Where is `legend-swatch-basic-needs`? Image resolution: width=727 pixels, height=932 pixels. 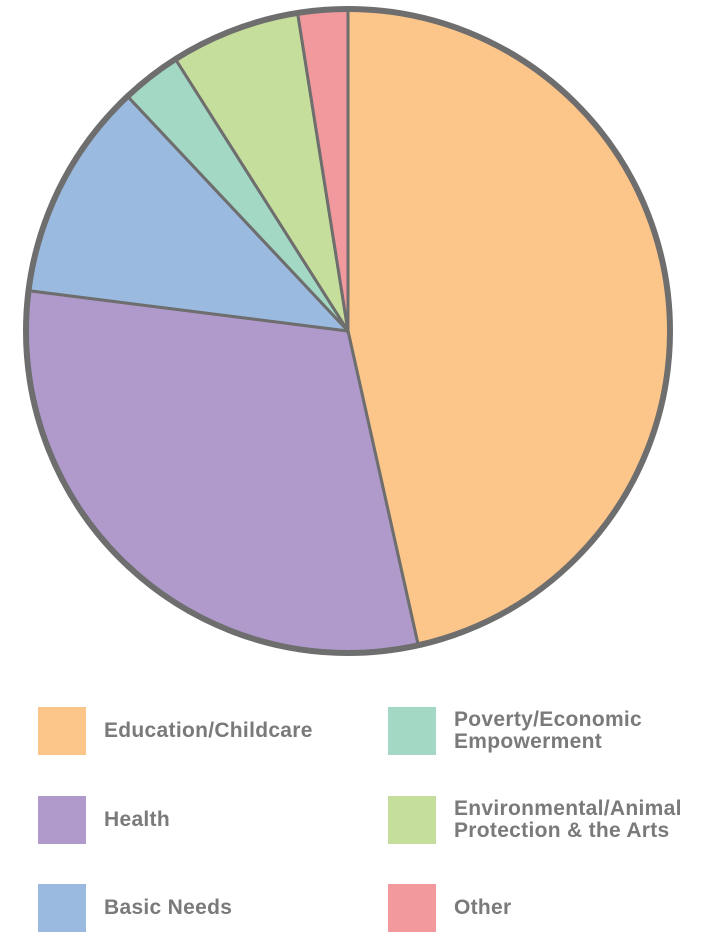 legend-swatch-basic-needs is located at coordinates (62, 908).